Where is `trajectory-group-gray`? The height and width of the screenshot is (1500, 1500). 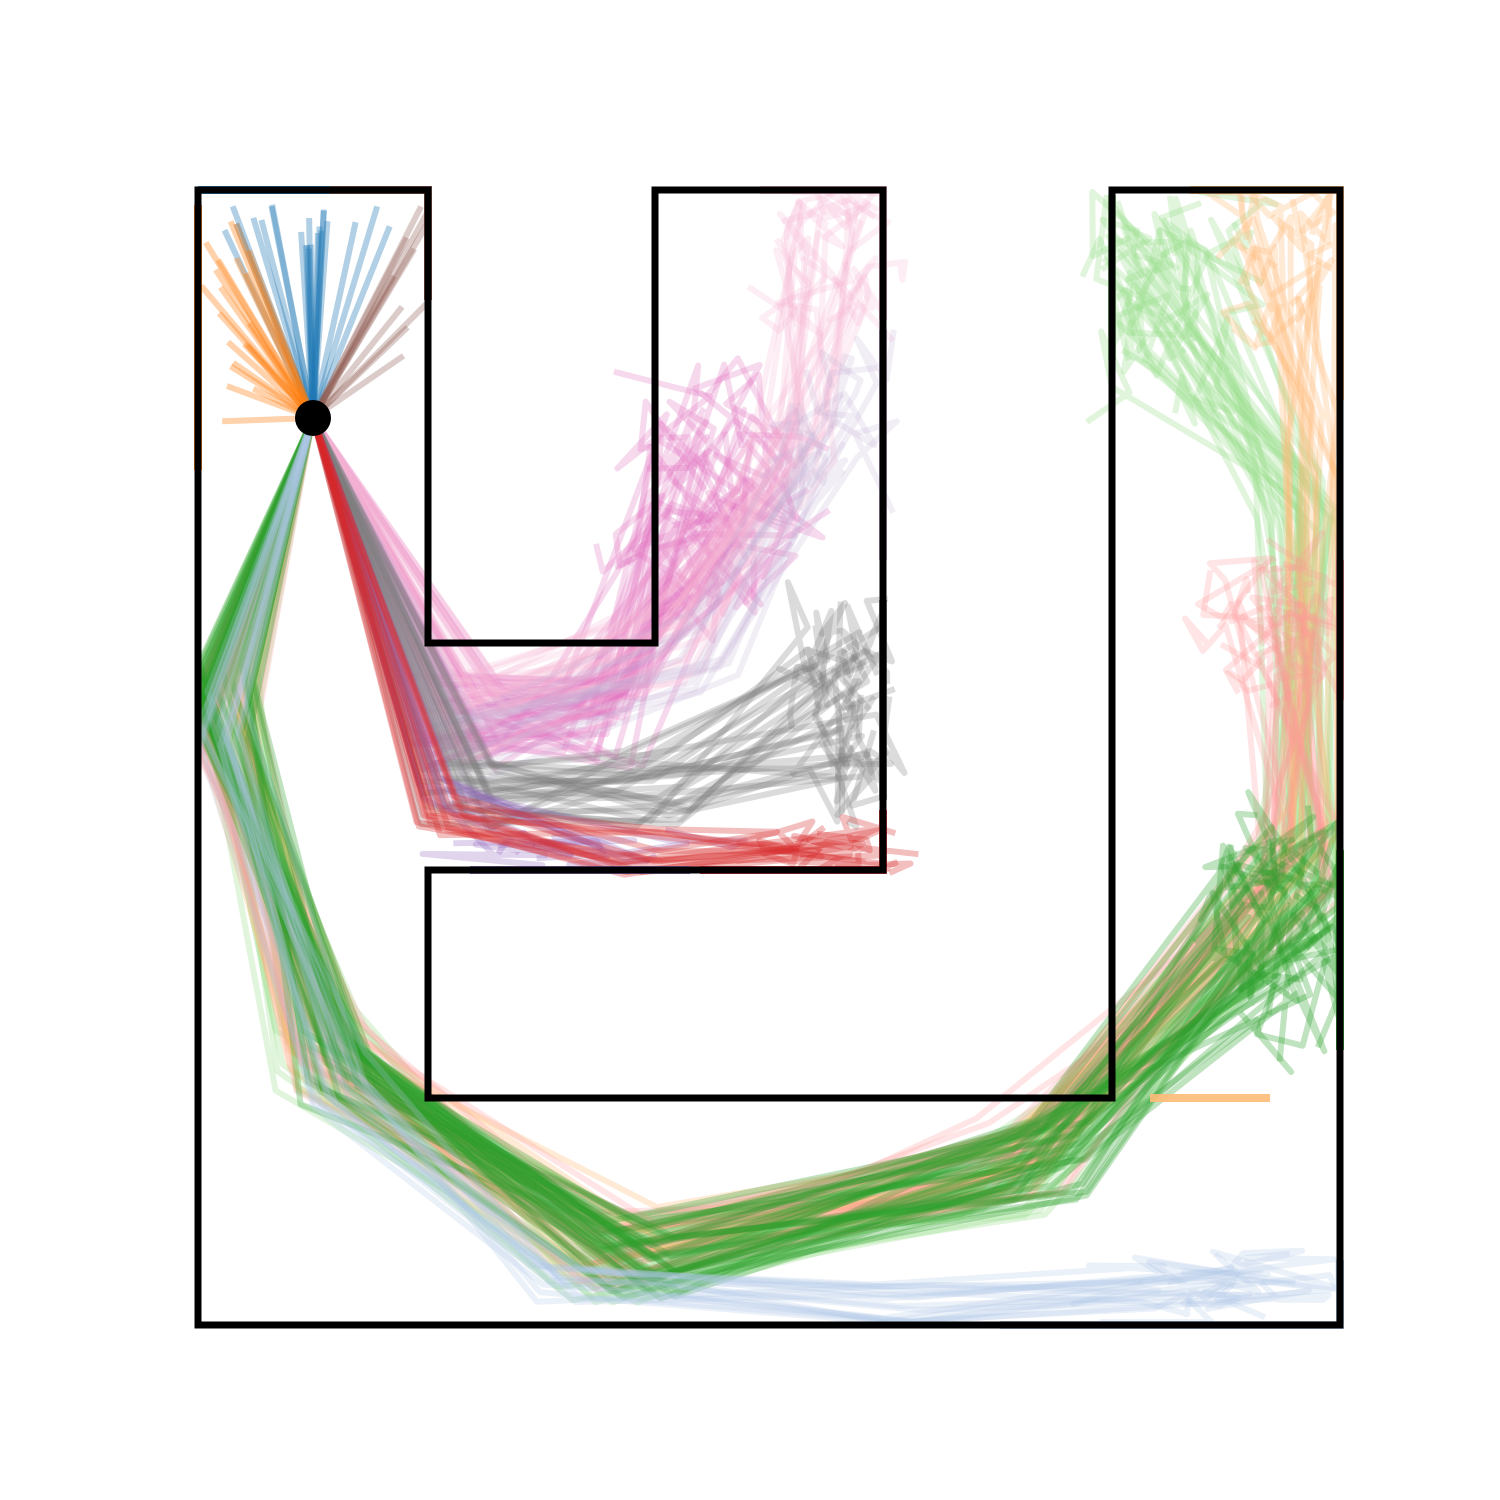 trajectory-group-gray is located at coordinates (609, 624).